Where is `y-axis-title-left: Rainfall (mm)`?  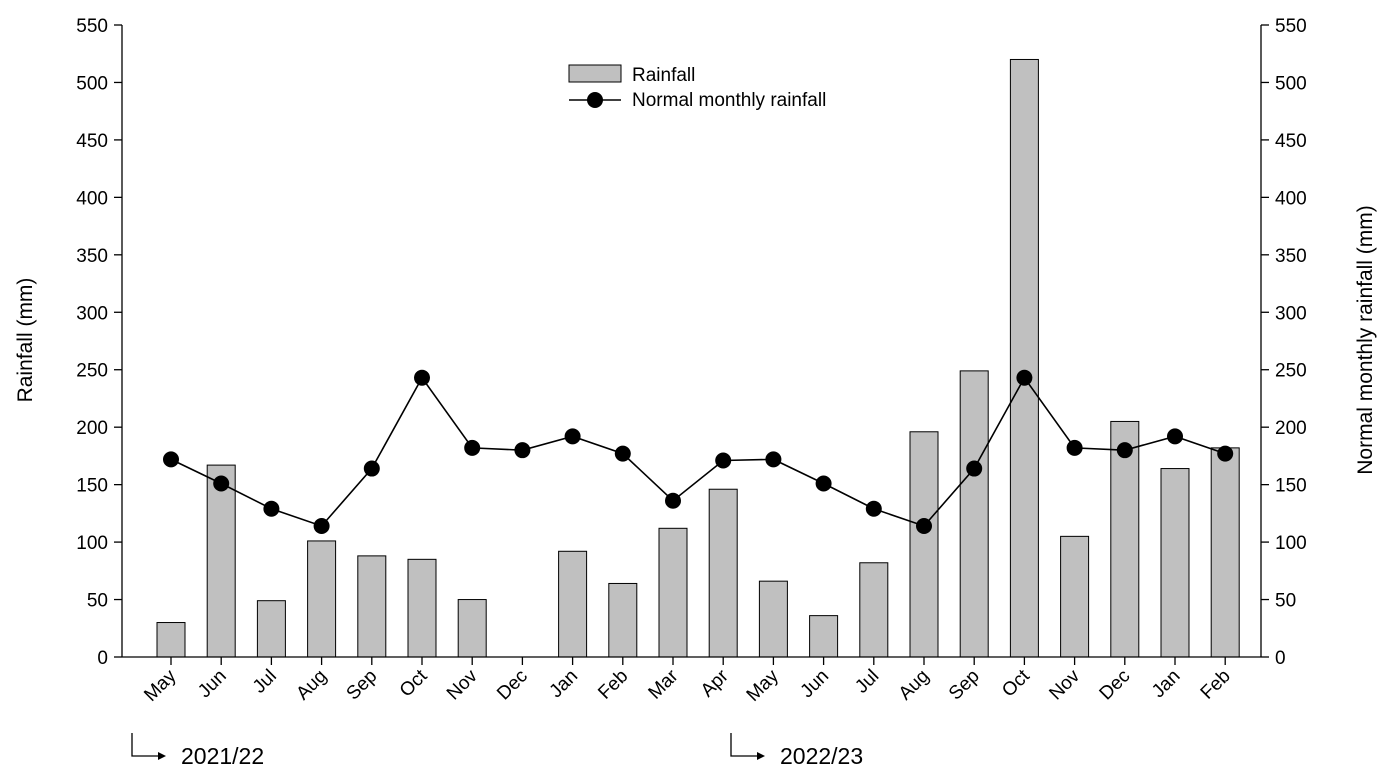 y-axis-title-left: Rainfall (mm) is located at coordinates (25, 340).